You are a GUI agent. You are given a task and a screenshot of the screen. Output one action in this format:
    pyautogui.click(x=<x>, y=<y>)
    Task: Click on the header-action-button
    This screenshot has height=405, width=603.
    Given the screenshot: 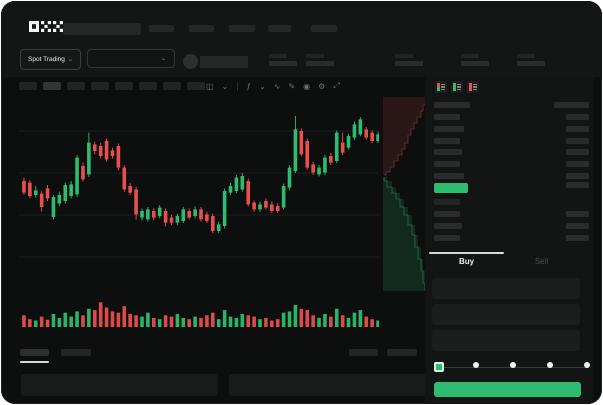 What is the action you would take?
    pyautogui.click(x=224, y=62)
    